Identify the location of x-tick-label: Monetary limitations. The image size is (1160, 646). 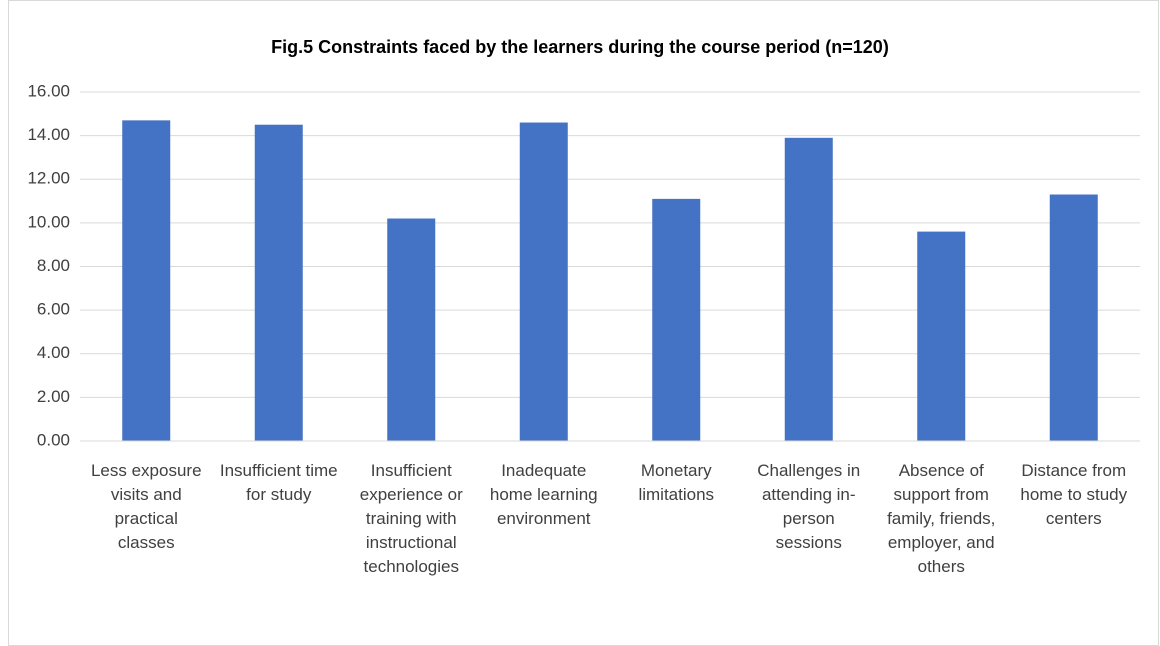
(676, 482).